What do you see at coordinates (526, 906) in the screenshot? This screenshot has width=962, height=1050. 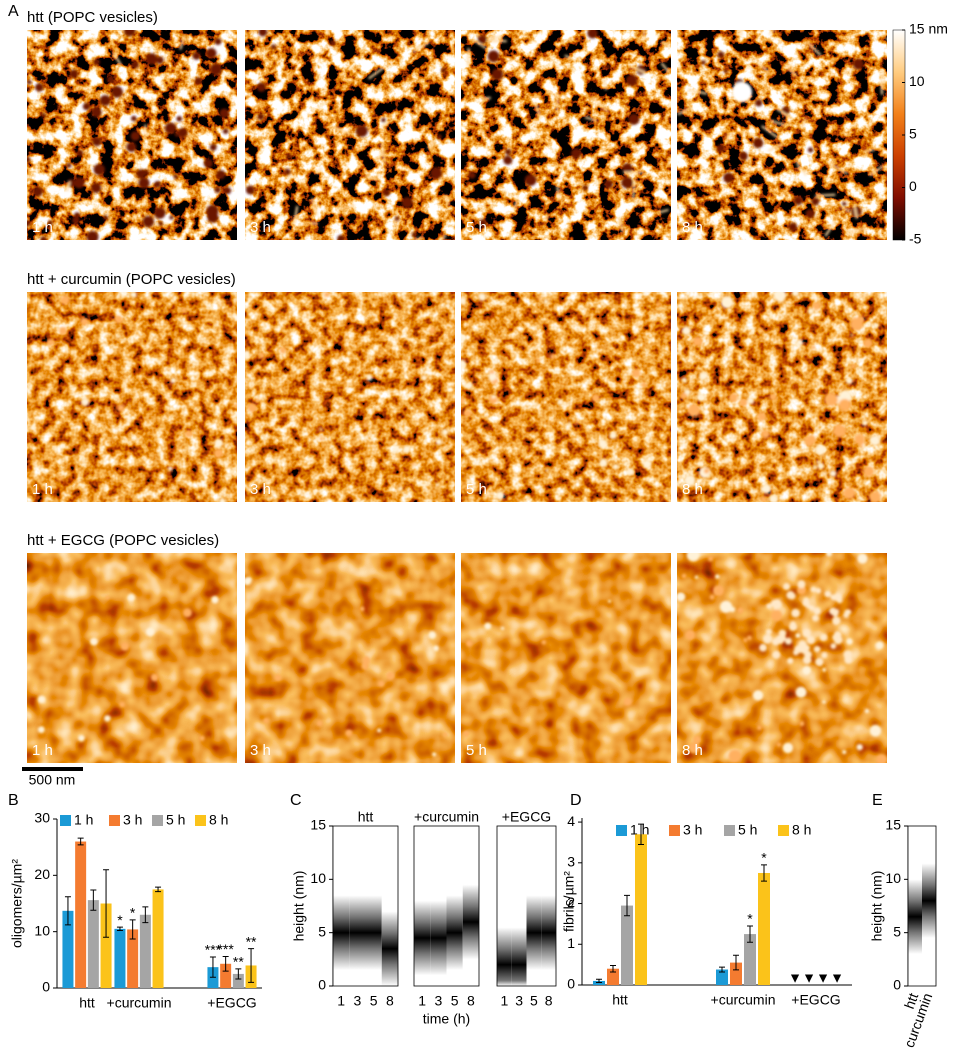 I see `heatmap-frame` at bounding box center [526, 906].